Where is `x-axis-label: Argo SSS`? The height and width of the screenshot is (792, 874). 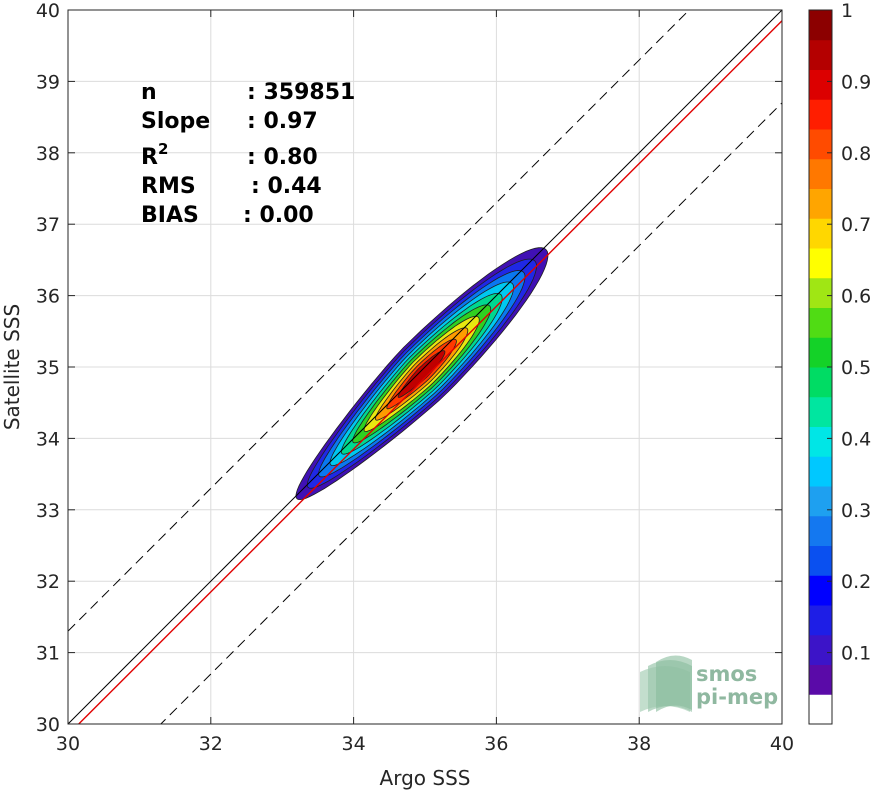
x-axis-label: Argo SSS is located at coordinates (425, 778).